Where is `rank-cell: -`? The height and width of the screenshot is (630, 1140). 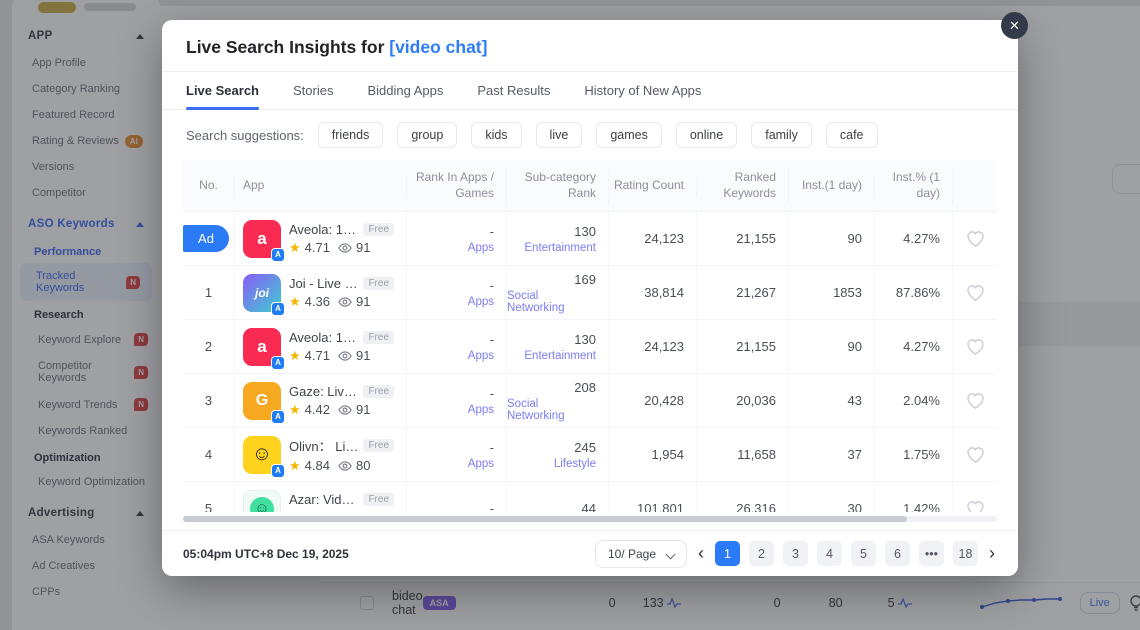 rank-cell: - is located at coordinates (457, 497).